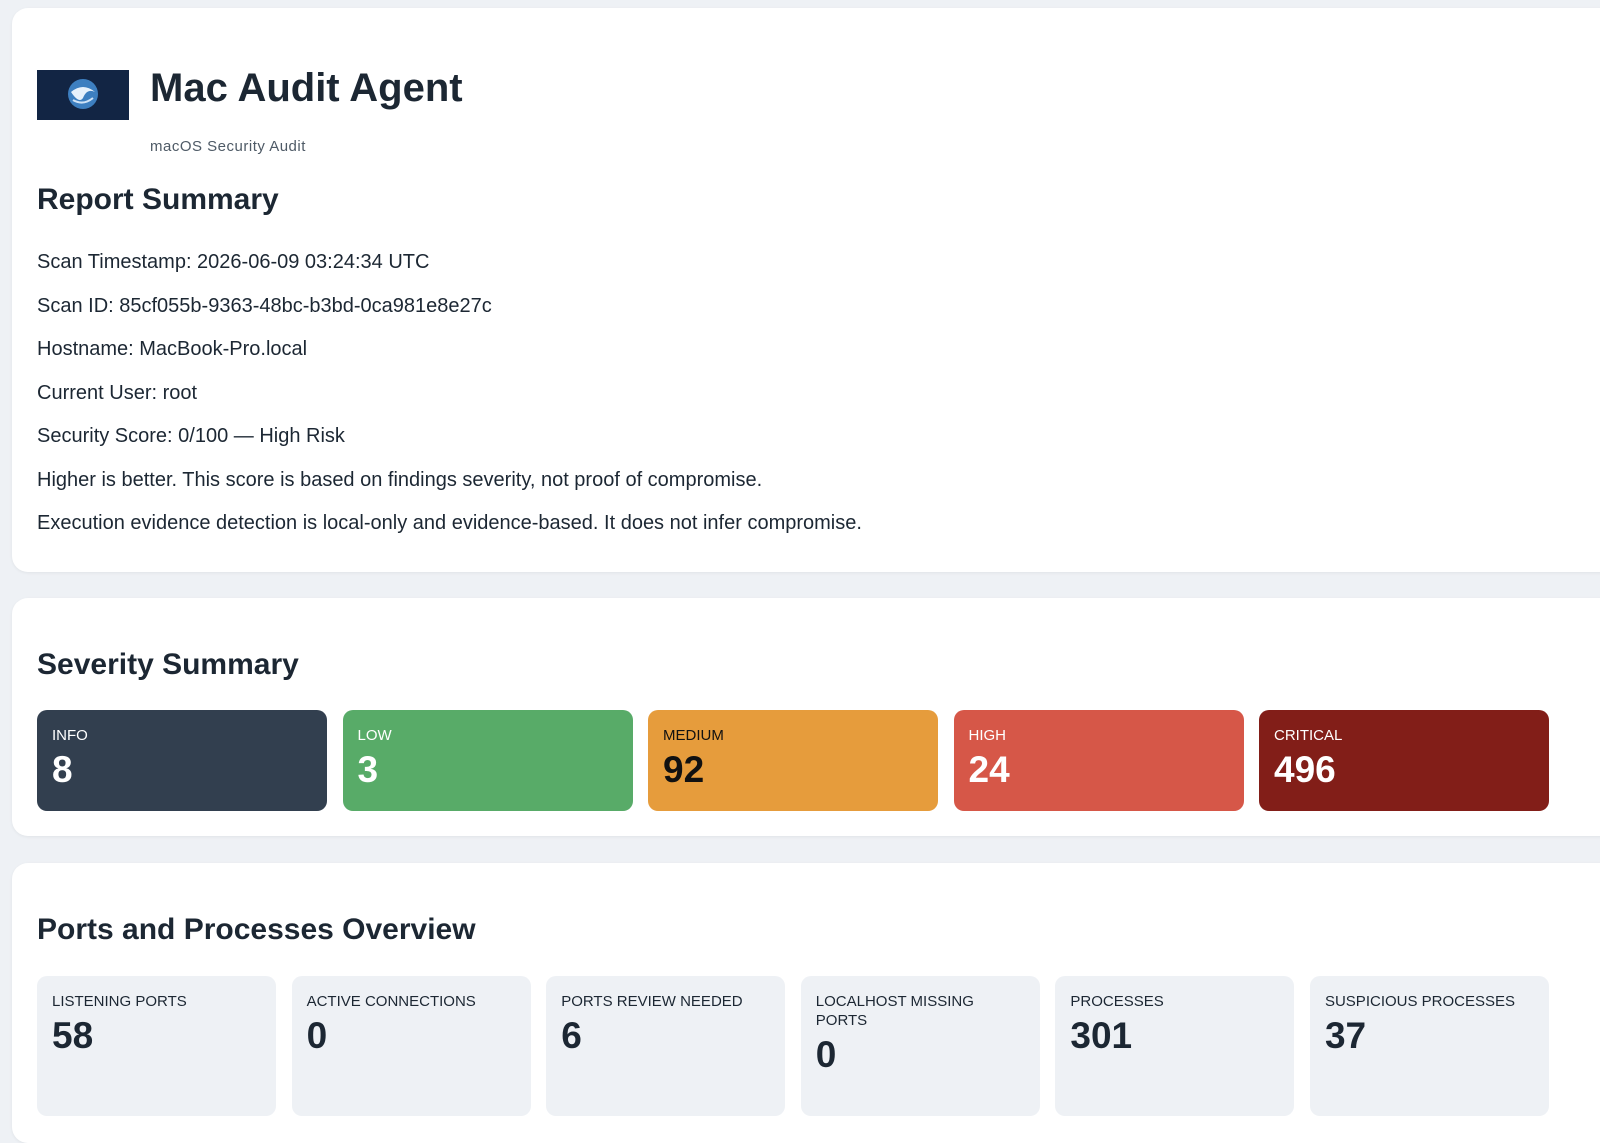 Image resolution: width=1600 pixels, height=1143 pixels. Describe the element at coordinates (156, 1046) in the screenshot. I see `stat-card: LISTENING PORTS 58` at that location.